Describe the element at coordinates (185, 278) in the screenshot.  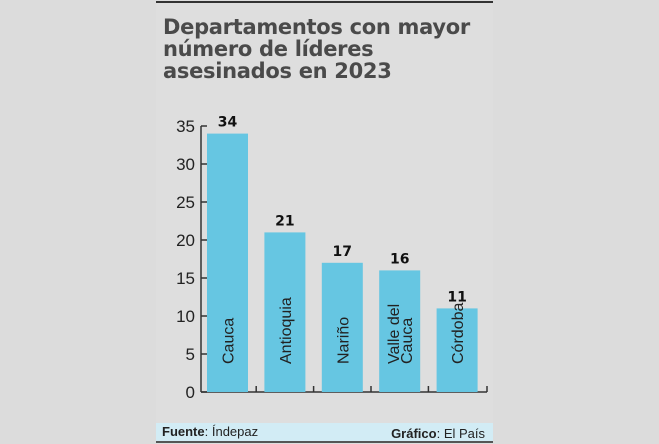
I see `y-tick-label: 15` at that location.